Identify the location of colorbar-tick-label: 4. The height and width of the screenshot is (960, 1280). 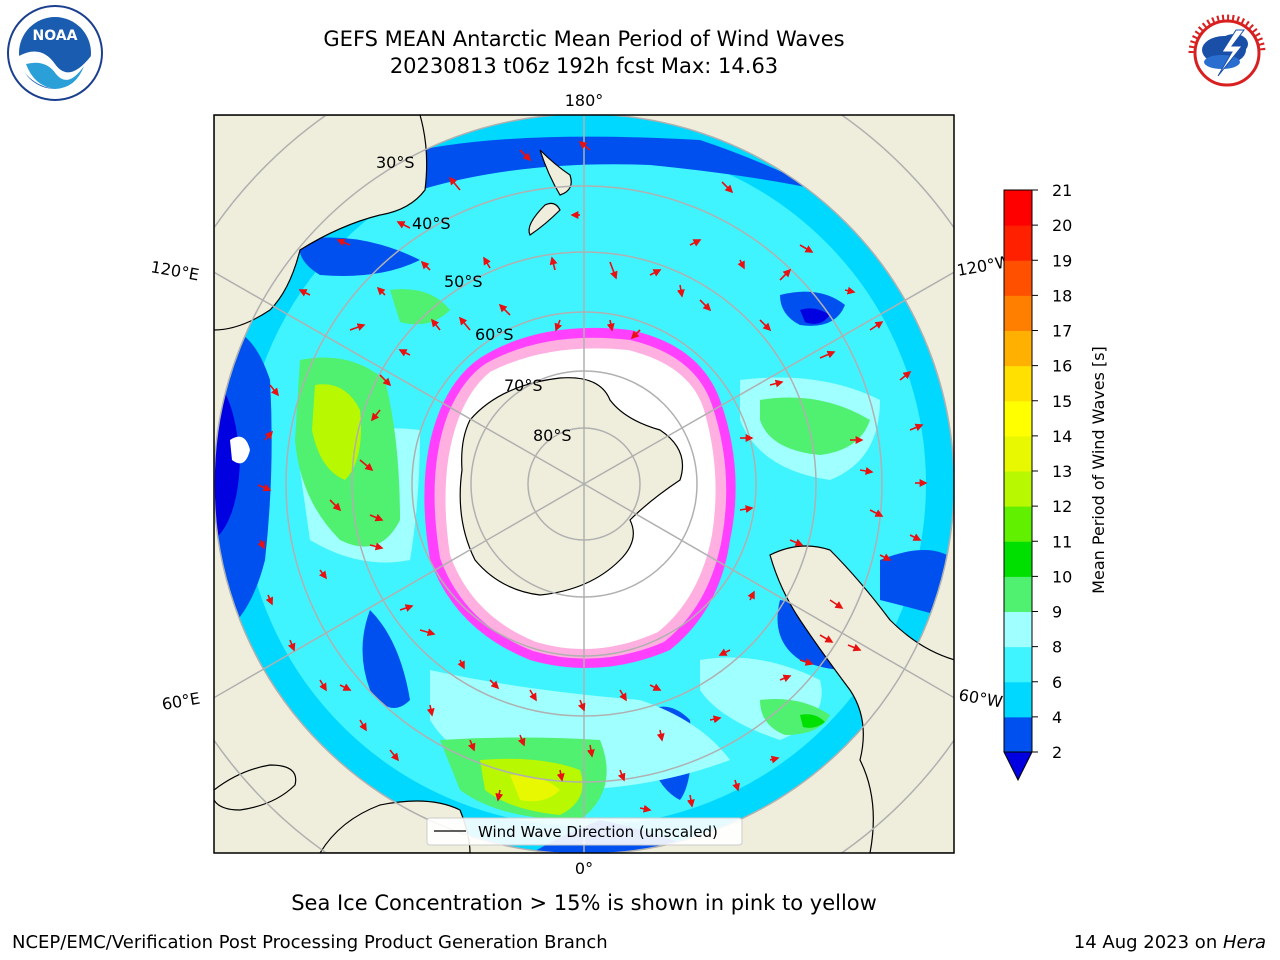
(1057, 717).